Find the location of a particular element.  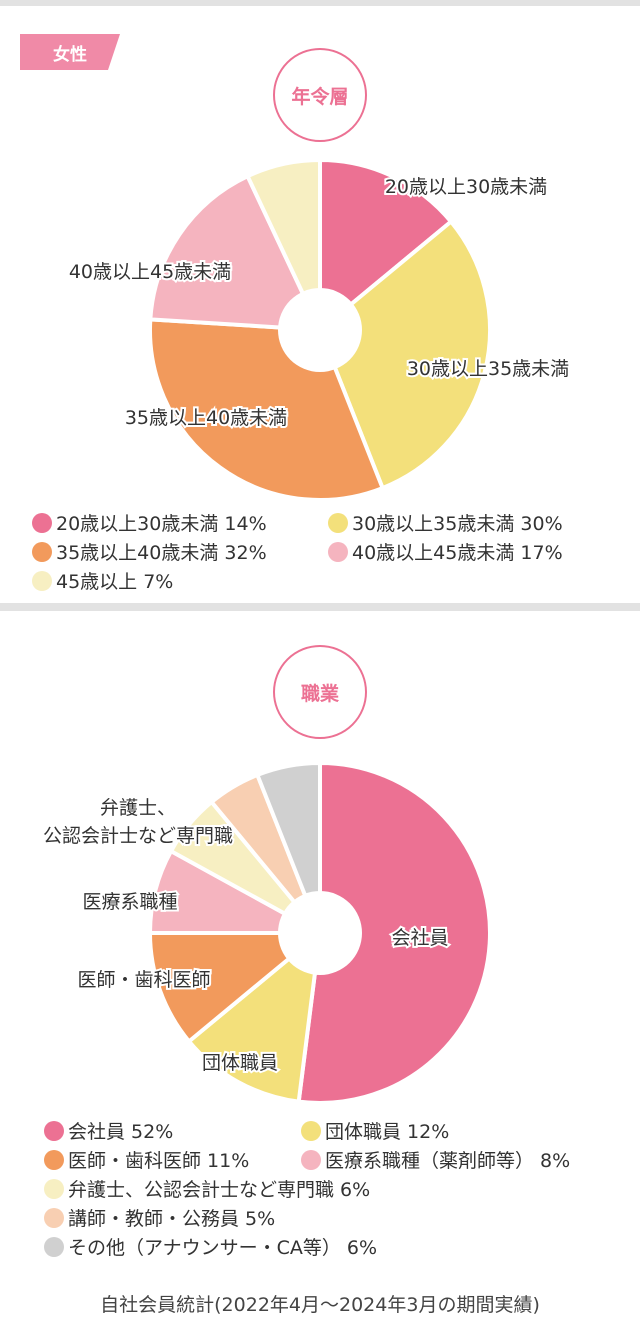

legend-row: 講師・教師・公務員 5% is located at coordinates (301, 1217).